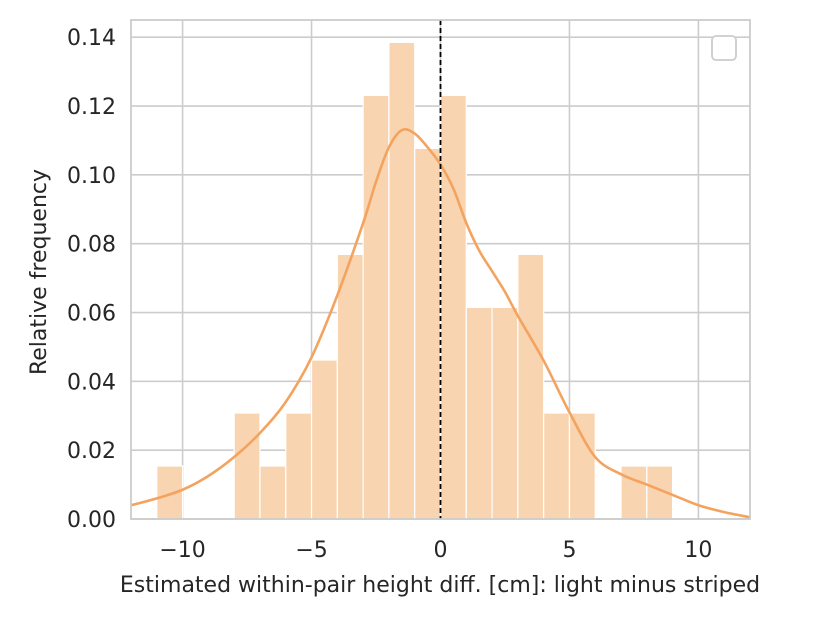  What do you see at coordinates (91, 107) in the screenshot?
I see `y-tick-label: 0.12` at bounding box center [91, 107].